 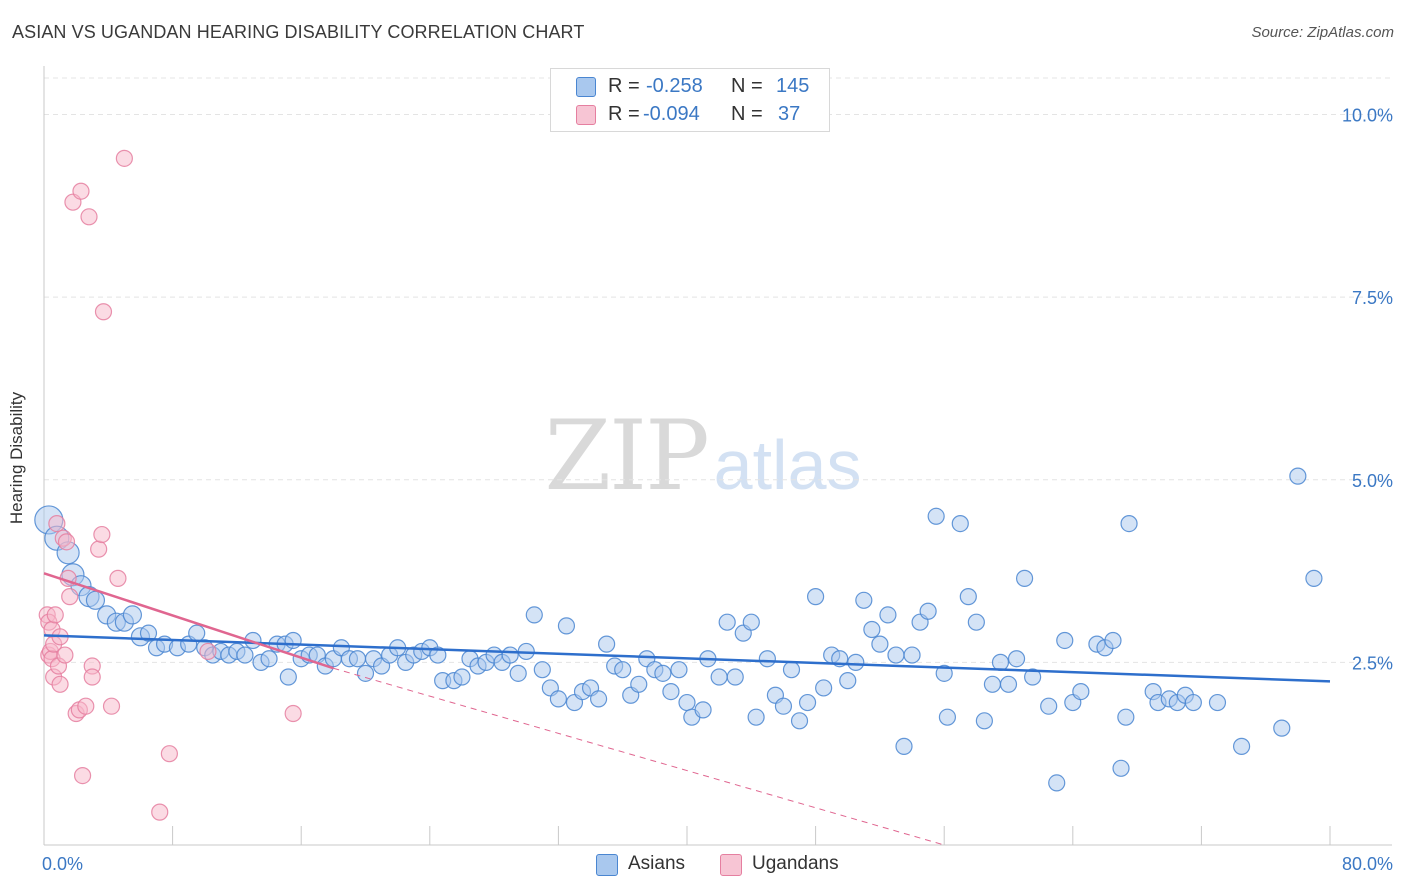 What do you see at coordinates (703, 866) in the screenshot?
I see `series-legend: Asians Ugandans` at bounding box center [703, 866].